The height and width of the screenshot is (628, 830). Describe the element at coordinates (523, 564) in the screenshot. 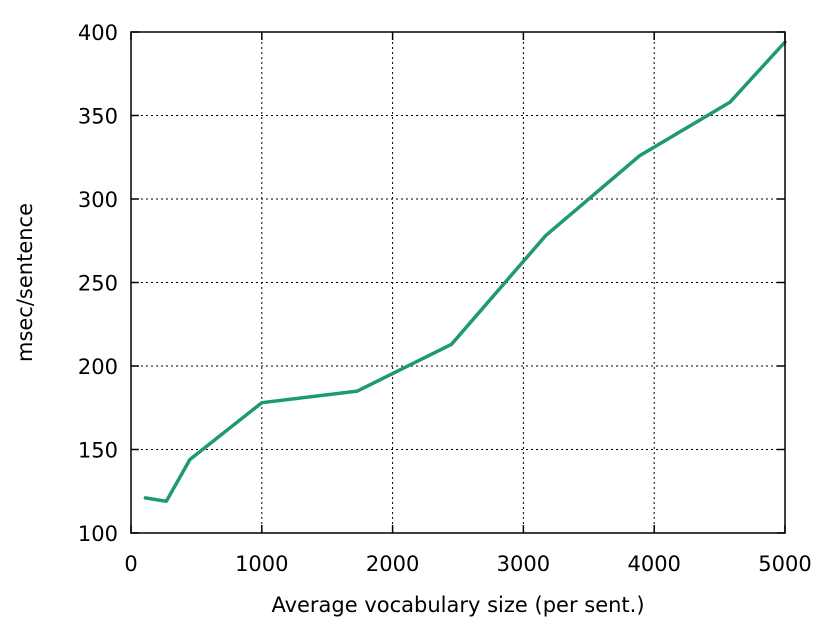

I see `x-tick-label: 3000` at that location.